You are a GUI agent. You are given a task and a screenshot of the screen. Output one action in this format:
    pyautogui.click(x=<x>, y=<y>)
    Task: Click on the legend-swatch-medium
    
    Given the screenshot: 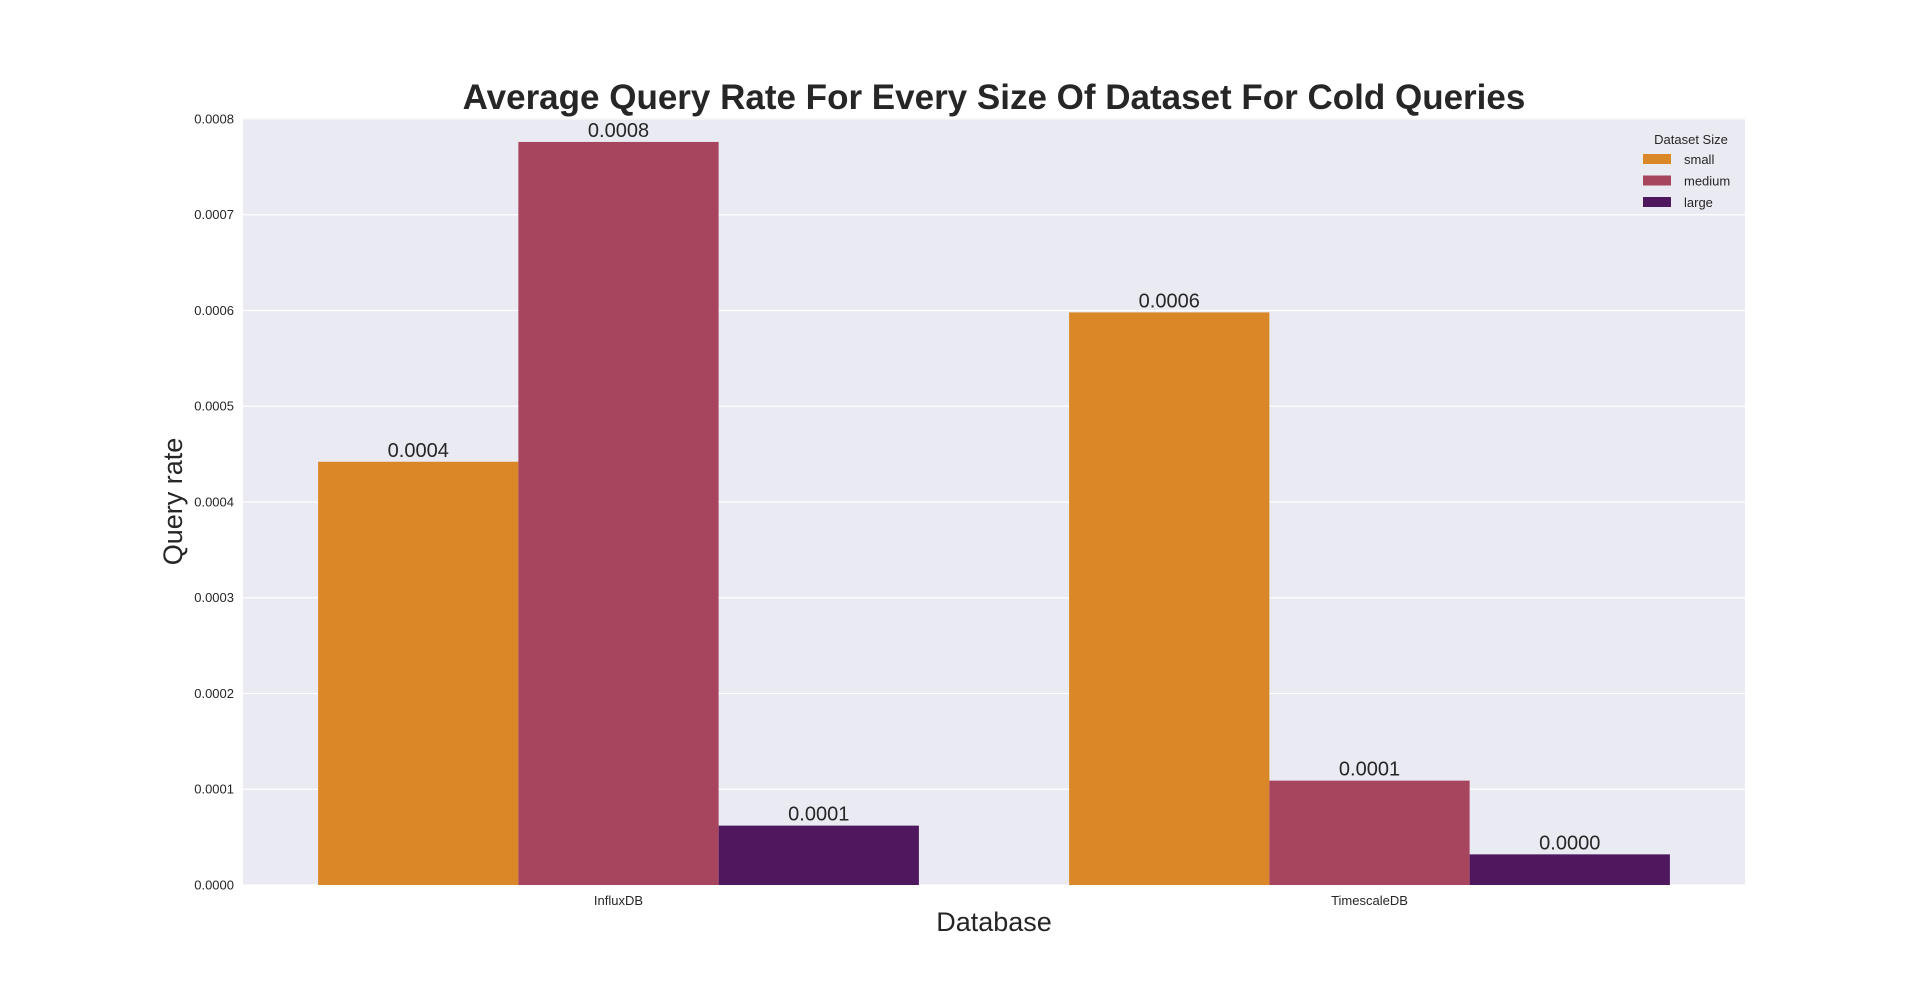 What is the action you would take?
    pyautogui.click(x=1657, y=180)
    